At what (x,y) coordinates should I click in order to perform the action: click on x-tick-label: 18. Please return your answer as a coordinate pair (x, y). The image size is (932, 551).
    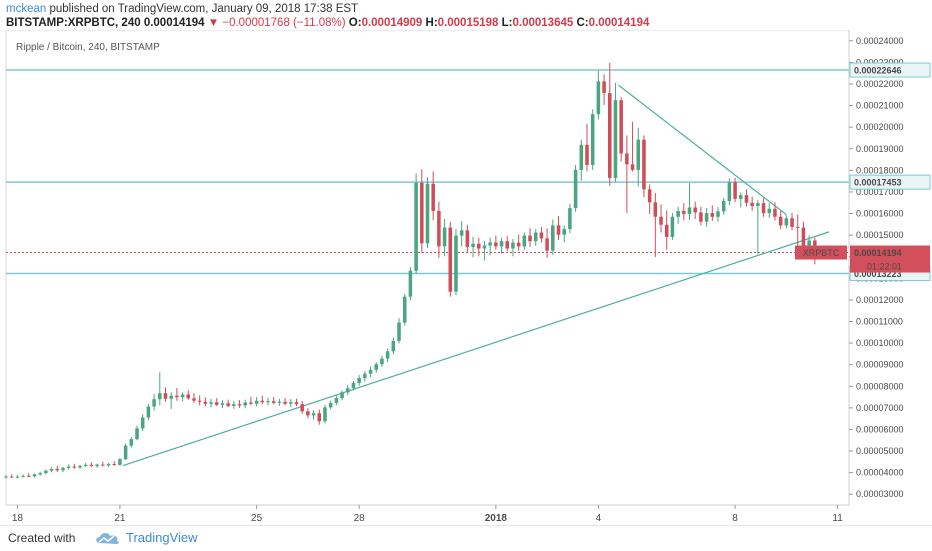
    Looking at the image, I should click on (18, 518).